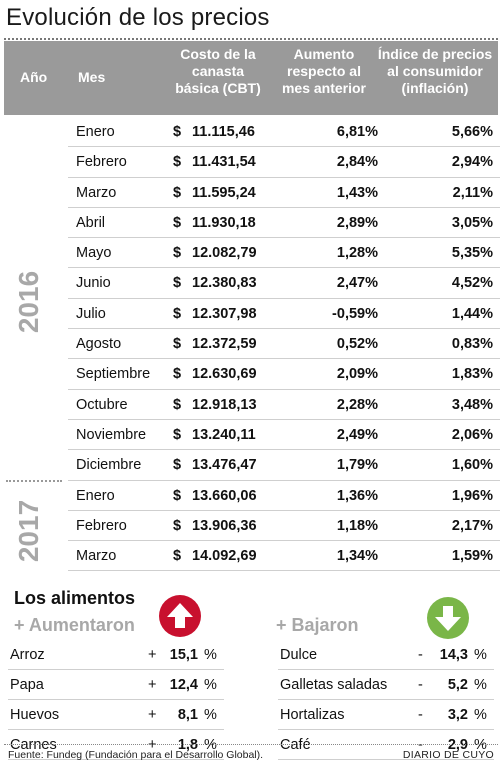 The image size is (502, 767). Describe the element at coordinates (183, 685) in the screenshot. I see `food-value: 12,4` at that location.